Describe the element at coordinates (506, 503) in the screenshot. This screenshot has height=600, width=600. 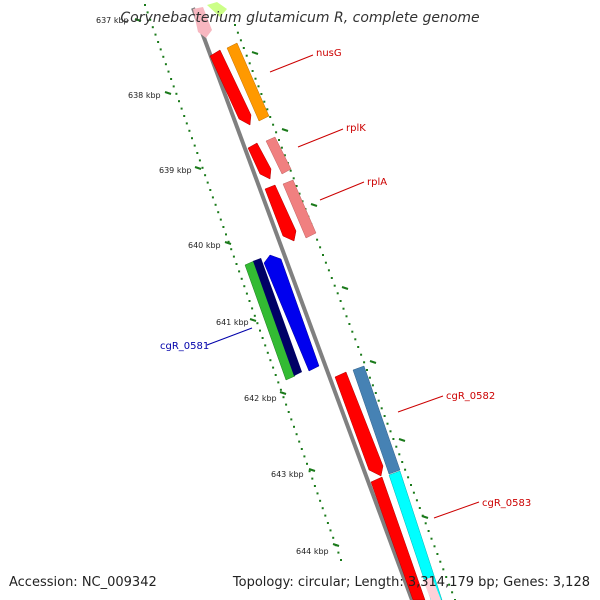
I see `gene-label-cgR_0583: cgR_0583` at that location.